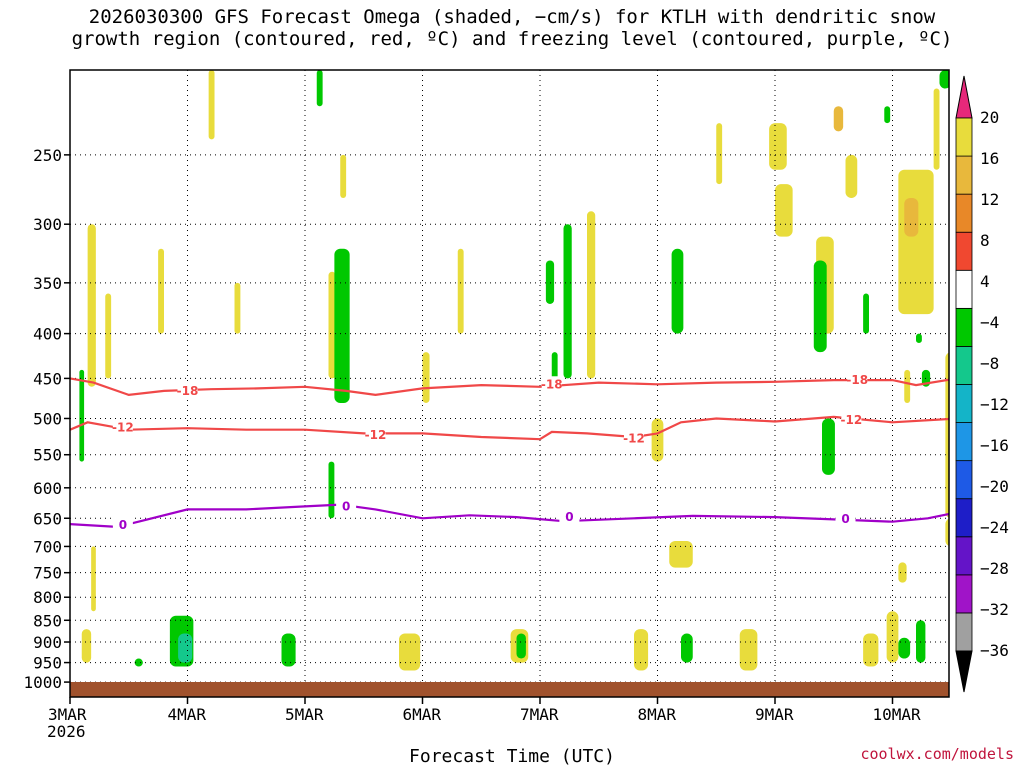 Image resolution: width=1024 pixels, height=768 pixels. What do you see at coordinates (937, 754) in the screenshot?
I see `source-credit: coolwx.com/models` at bounding box center [937, 754].